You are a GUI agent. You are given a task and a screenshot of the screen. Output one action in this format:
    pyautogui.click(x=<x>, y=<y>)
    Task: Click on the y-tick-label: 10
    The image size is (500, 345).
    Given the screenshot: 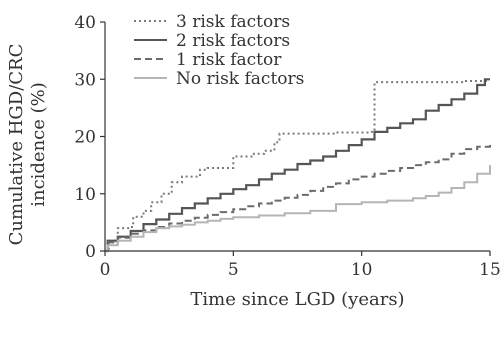 What is the action you would take?
    pyautogui.click(x=85, y=195)
    